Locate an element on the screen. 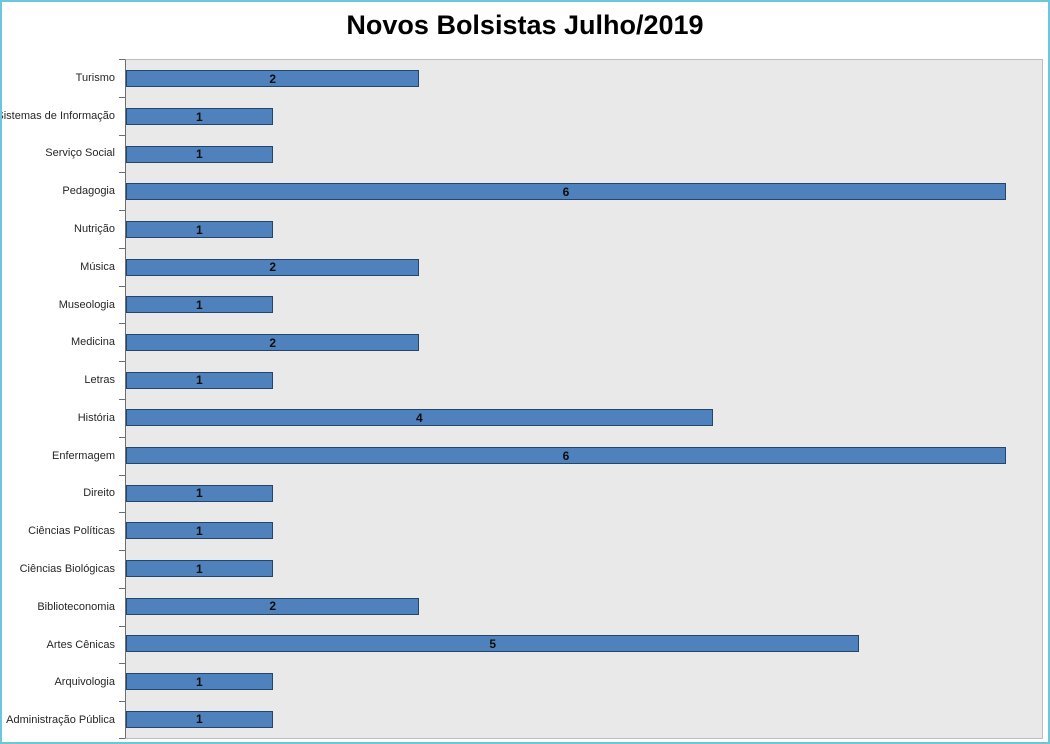 This screenshot has height=744, width=1050. category-label: Sistemas de Informação is located at coordinates (57, 115).